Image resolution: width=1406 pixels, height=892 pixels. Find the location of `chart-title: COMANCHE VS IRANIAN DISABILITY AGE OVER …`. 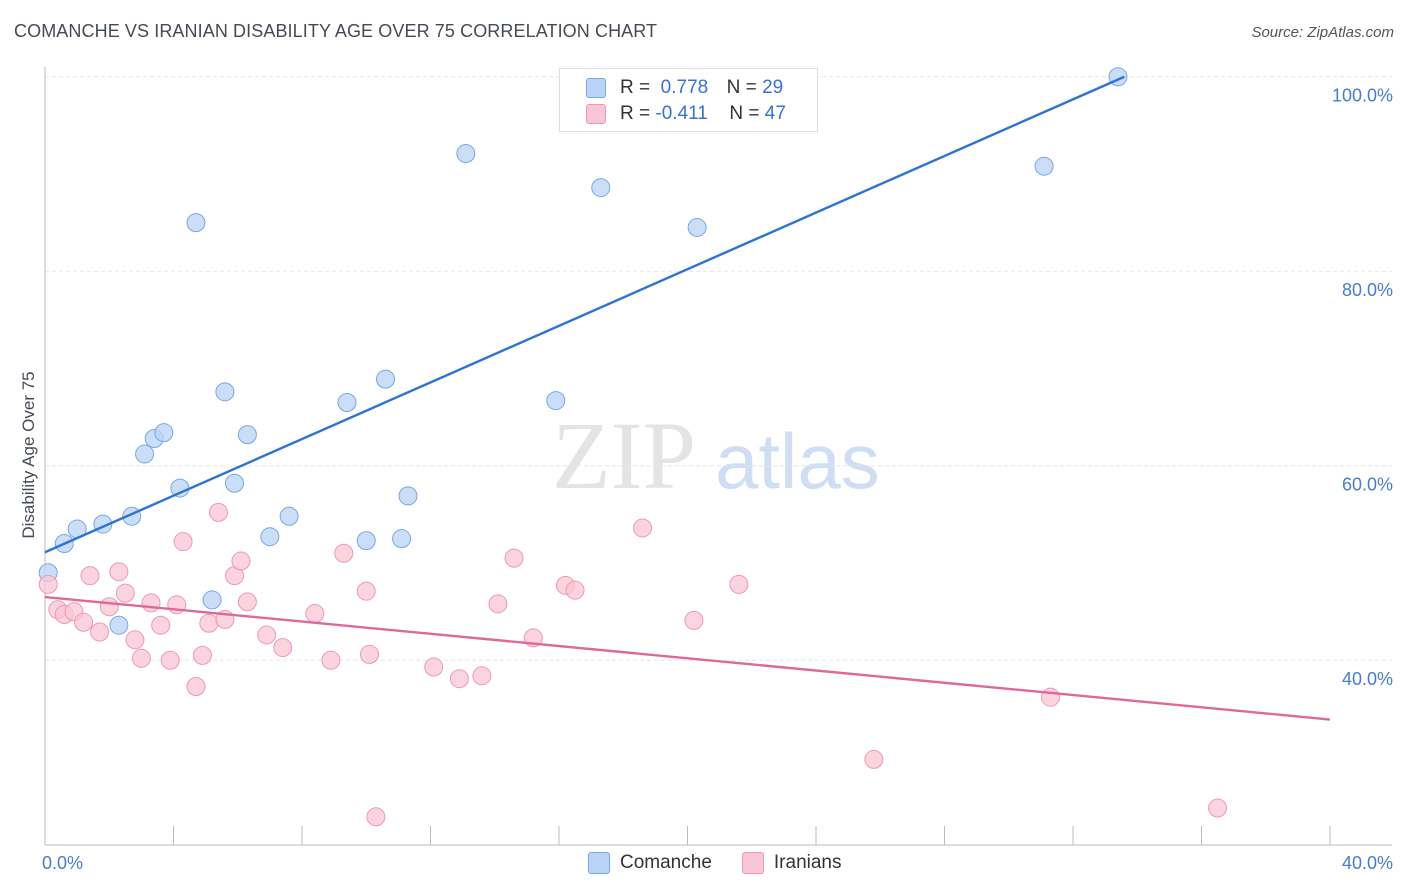

chart-title: COMANCHE VS IRANIAN DISABILITY AGE OVER … is located at coordinates (336, 31).